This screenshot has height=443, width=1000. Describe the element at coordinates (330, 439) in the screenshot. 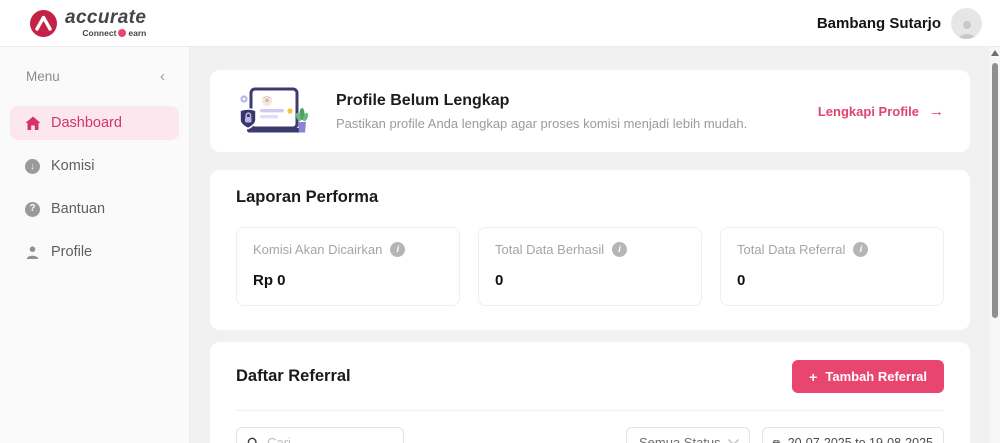

I see `search-input` at that location.